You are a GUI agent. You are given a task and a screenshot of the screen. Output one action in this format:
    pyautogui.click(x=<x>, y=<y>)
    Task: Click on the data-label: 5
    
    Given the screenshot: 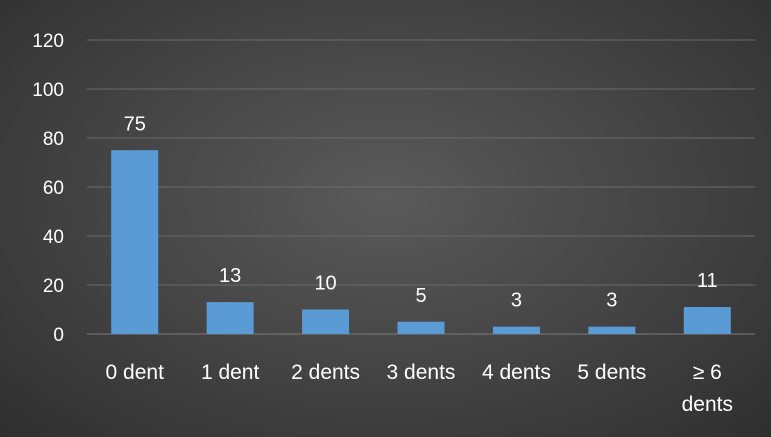 What is the action you would take?
    pyautogui.click(x=420, y=296)
    